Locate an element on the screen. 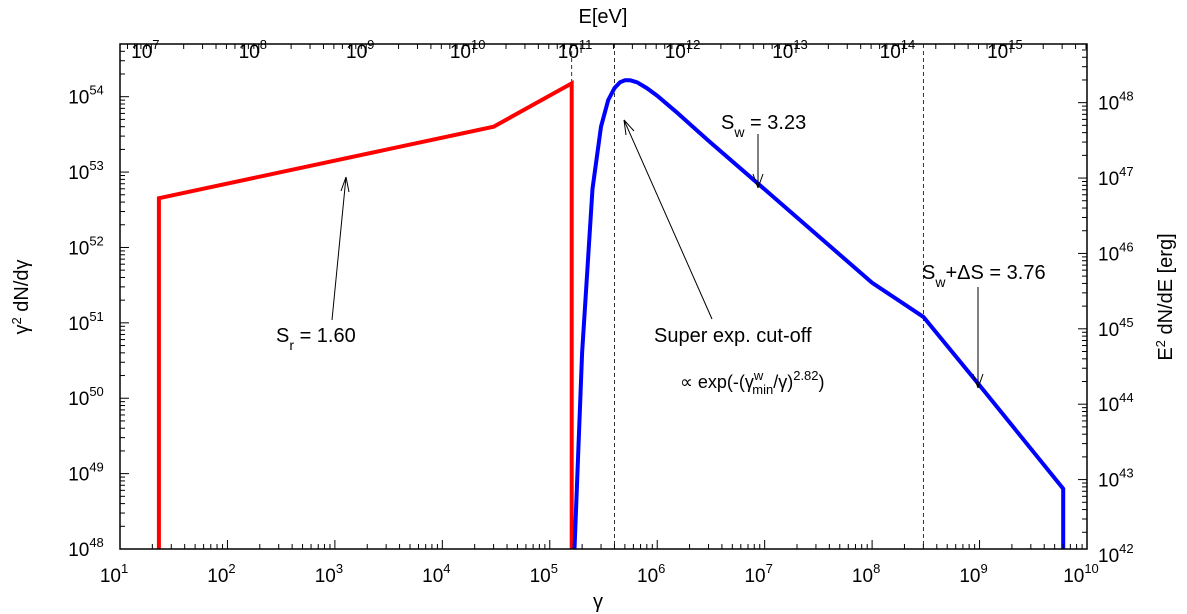 The height and width of the screenshot is (614, 1187). x-tick-label: 10¹ is located at coordinates (114, 574).